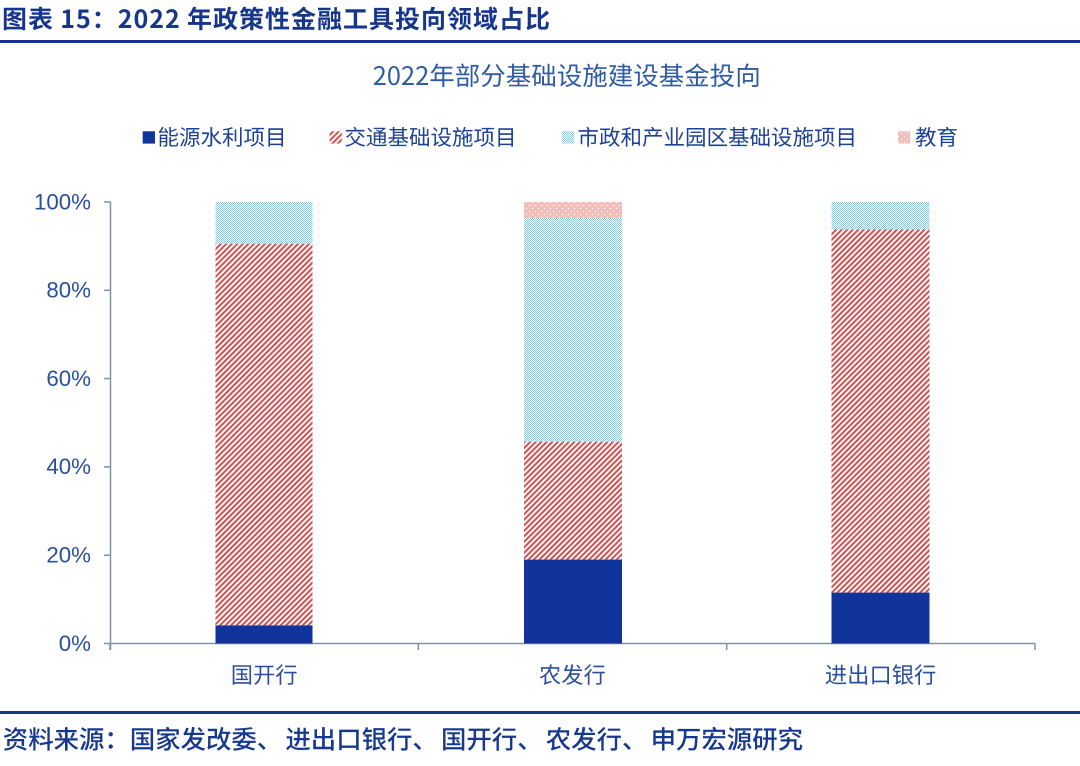  What do you see at coordinates (62, 201) in the screenshot?
I see `svg-text: 100%` at bounding box center [62, 201].